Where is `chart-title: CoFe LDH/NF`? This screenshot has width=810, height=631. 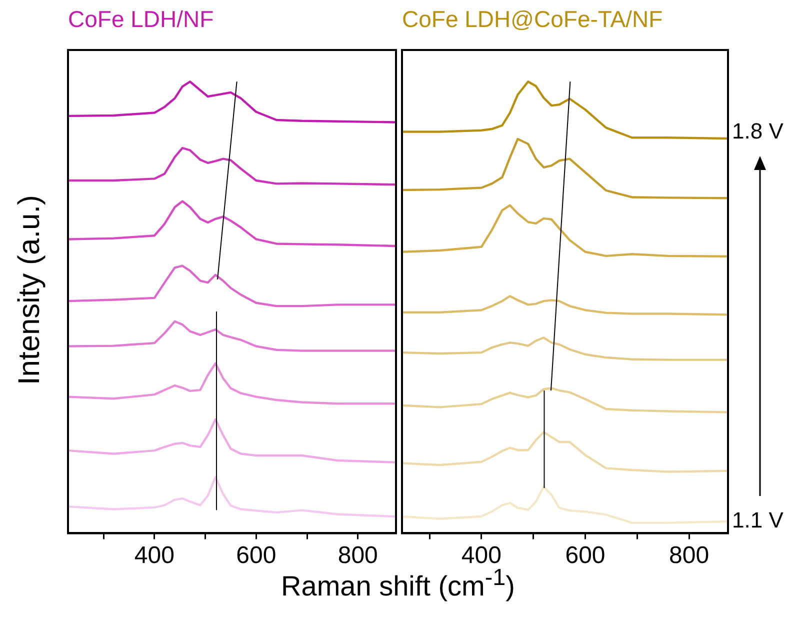 chart-title: CoFe LDH/NF is located at coordinates (141, 19).